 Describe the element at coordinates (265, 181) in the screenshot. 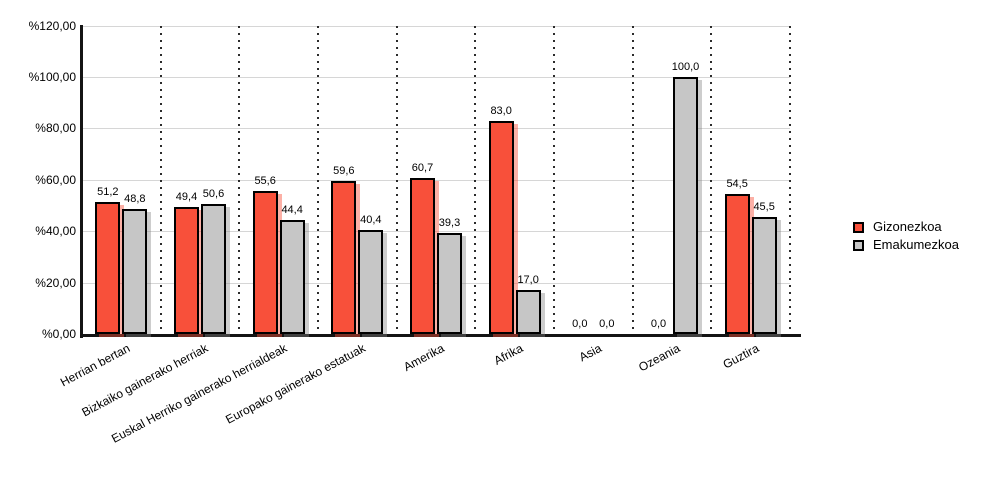

I see `bar-value-label: 55,6` at that location.